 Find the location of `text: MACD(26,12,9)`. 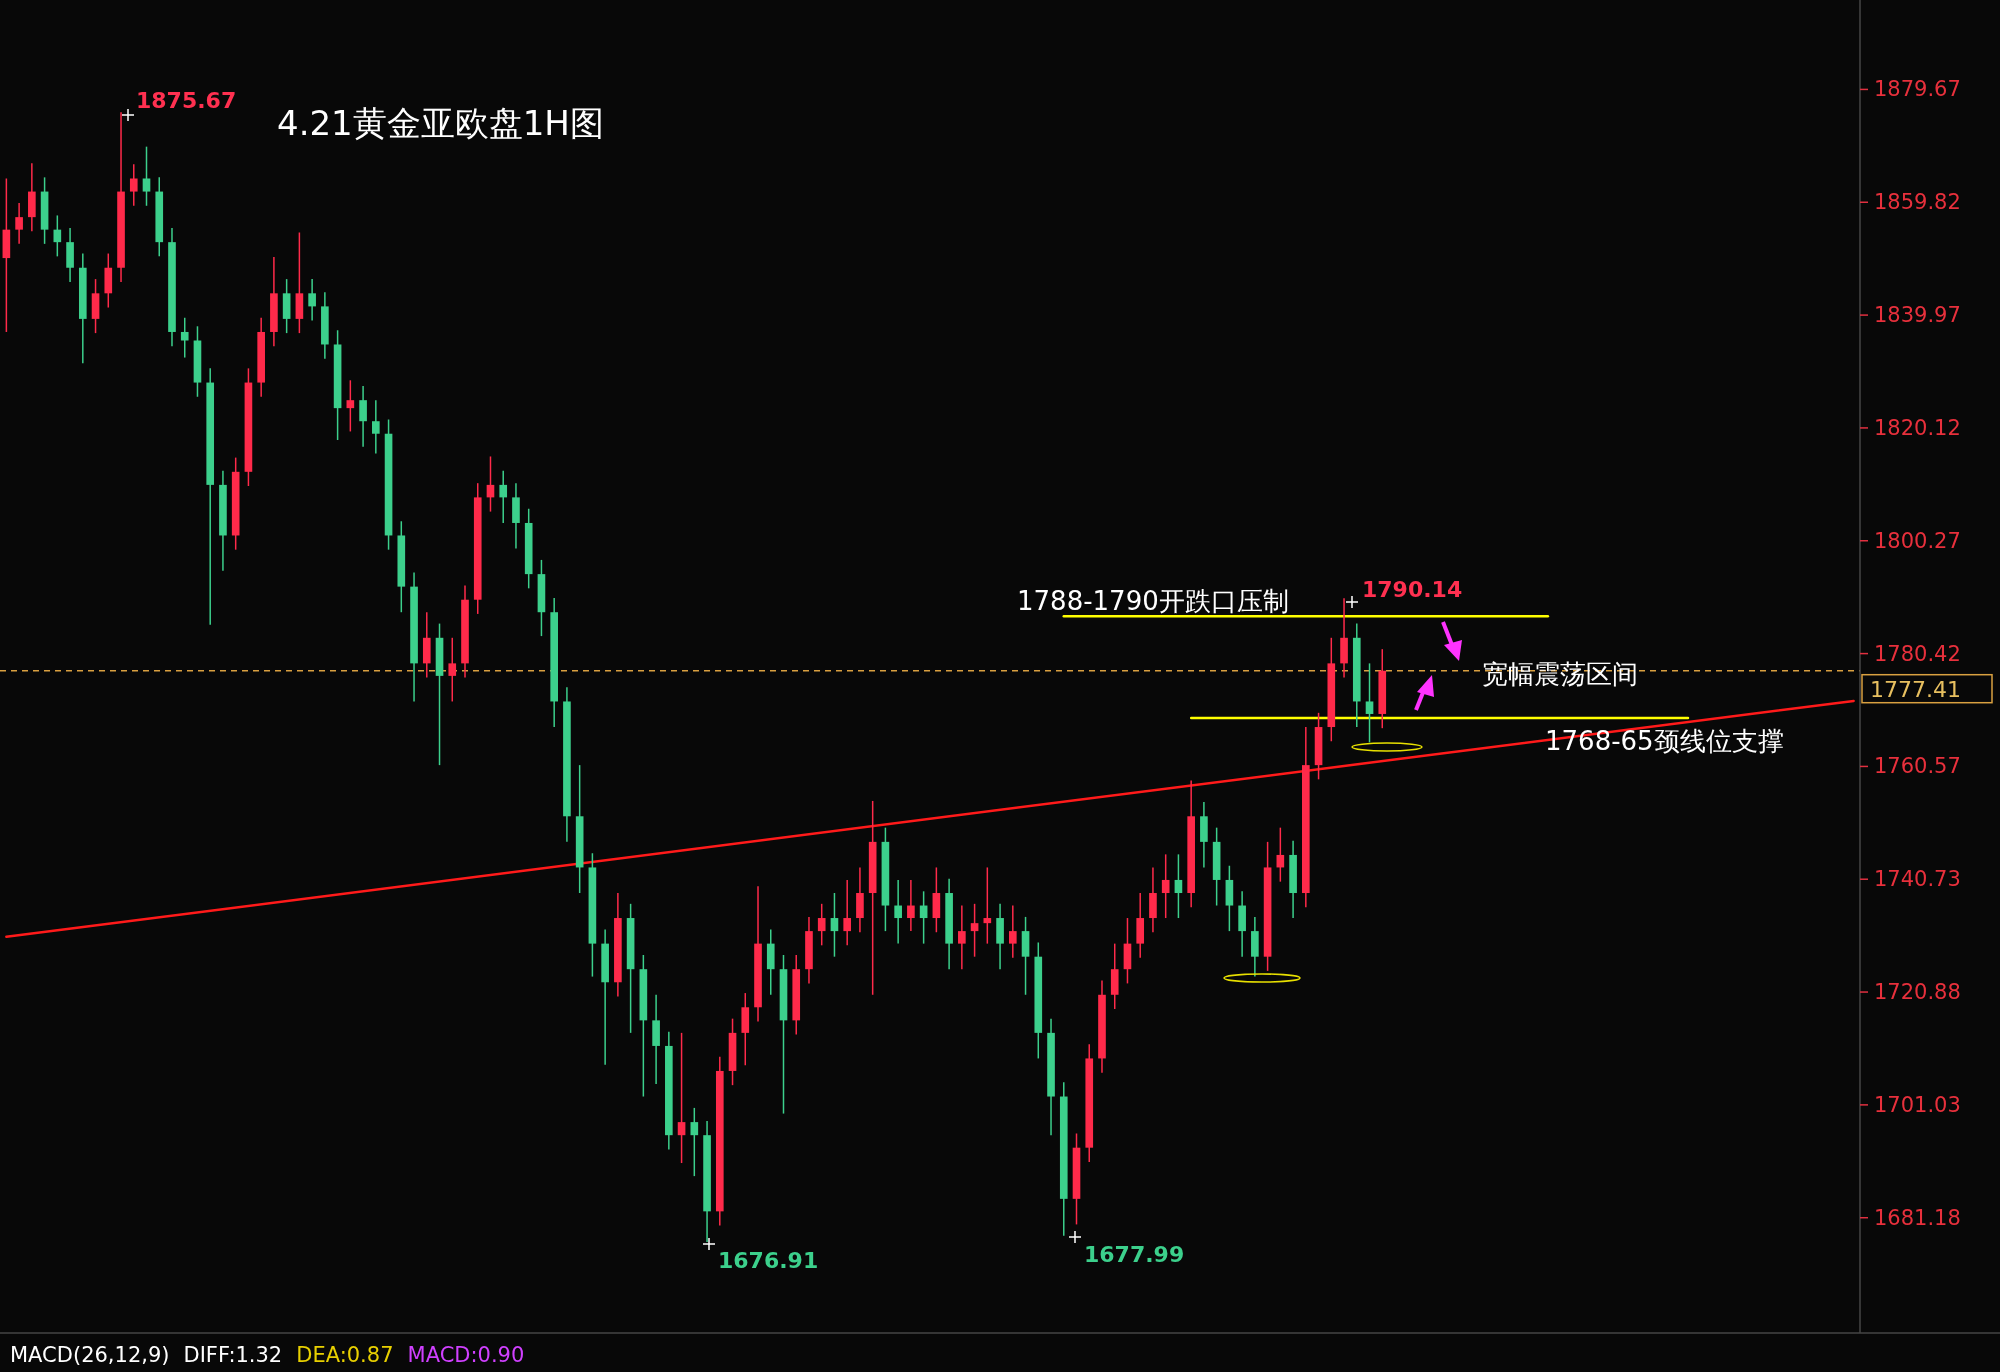

text: MACD(26,12,9) is located at coordinates (90, 1355).